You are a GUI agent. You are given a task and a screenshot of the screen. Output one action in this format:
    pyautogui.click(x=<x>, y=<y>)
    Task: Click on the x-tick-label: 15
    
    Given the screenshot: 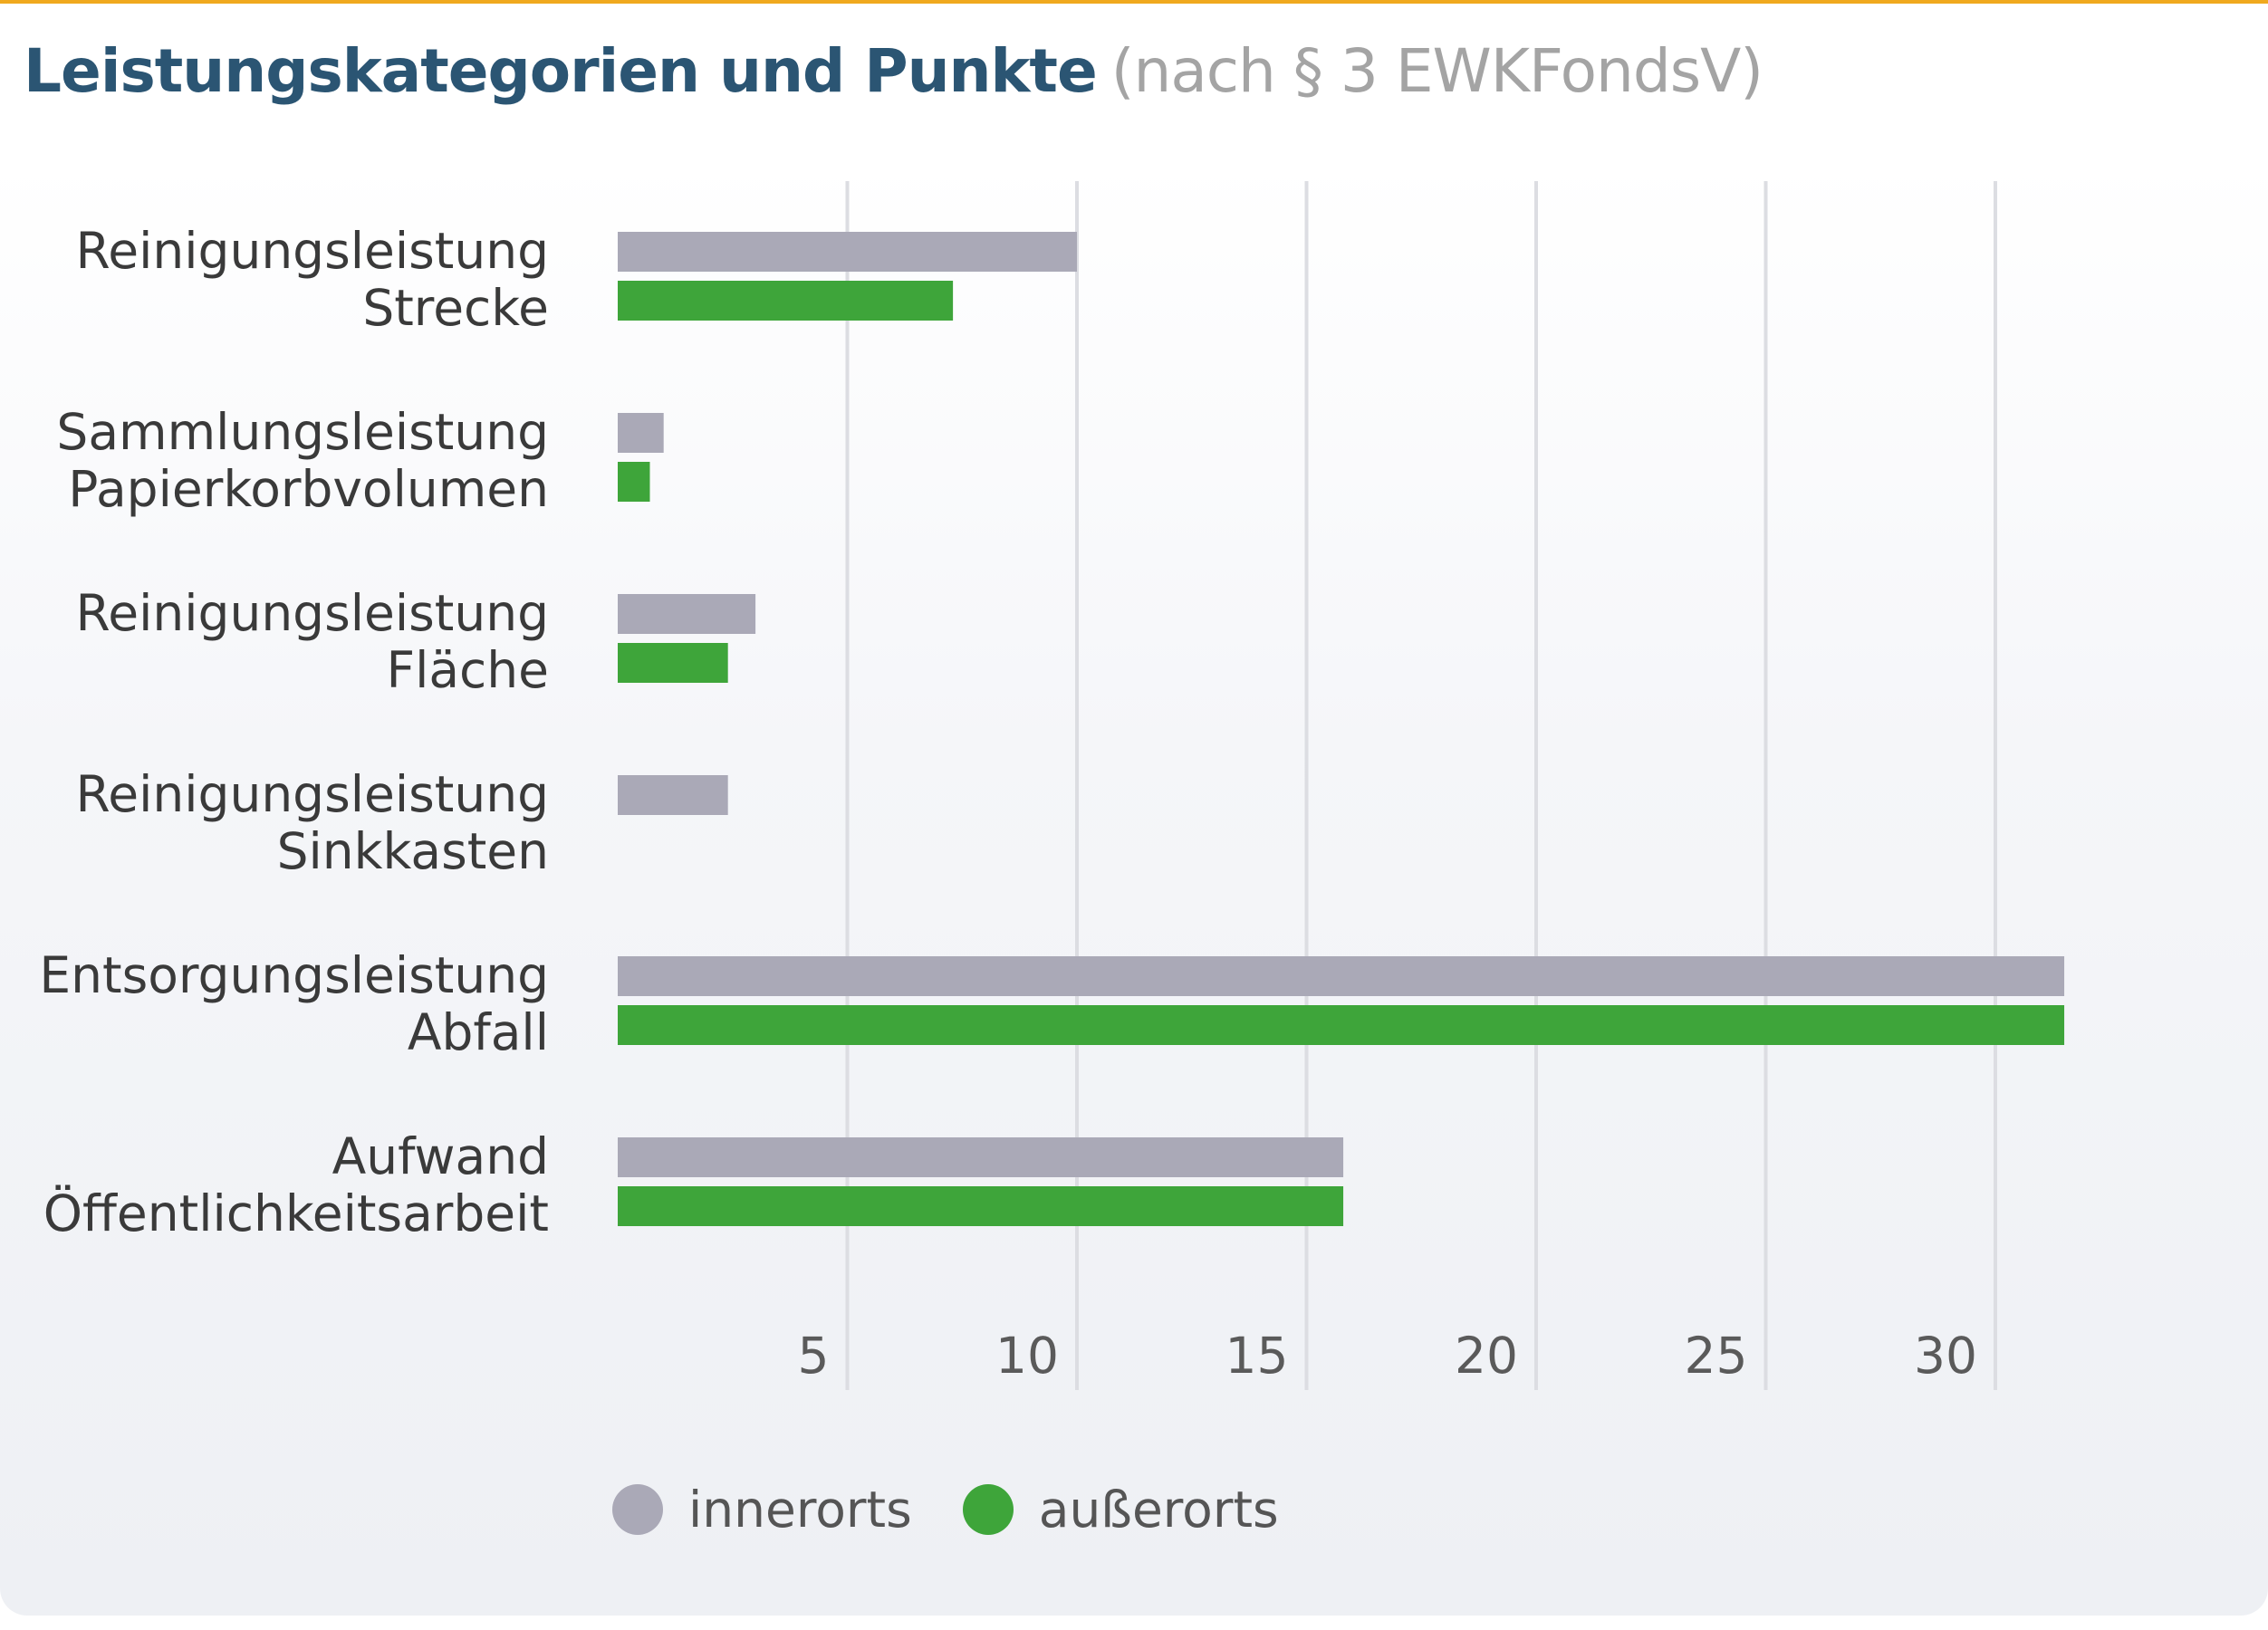 What is the action you would take?
    pyautogui.click(x=1257, y=1356)
    